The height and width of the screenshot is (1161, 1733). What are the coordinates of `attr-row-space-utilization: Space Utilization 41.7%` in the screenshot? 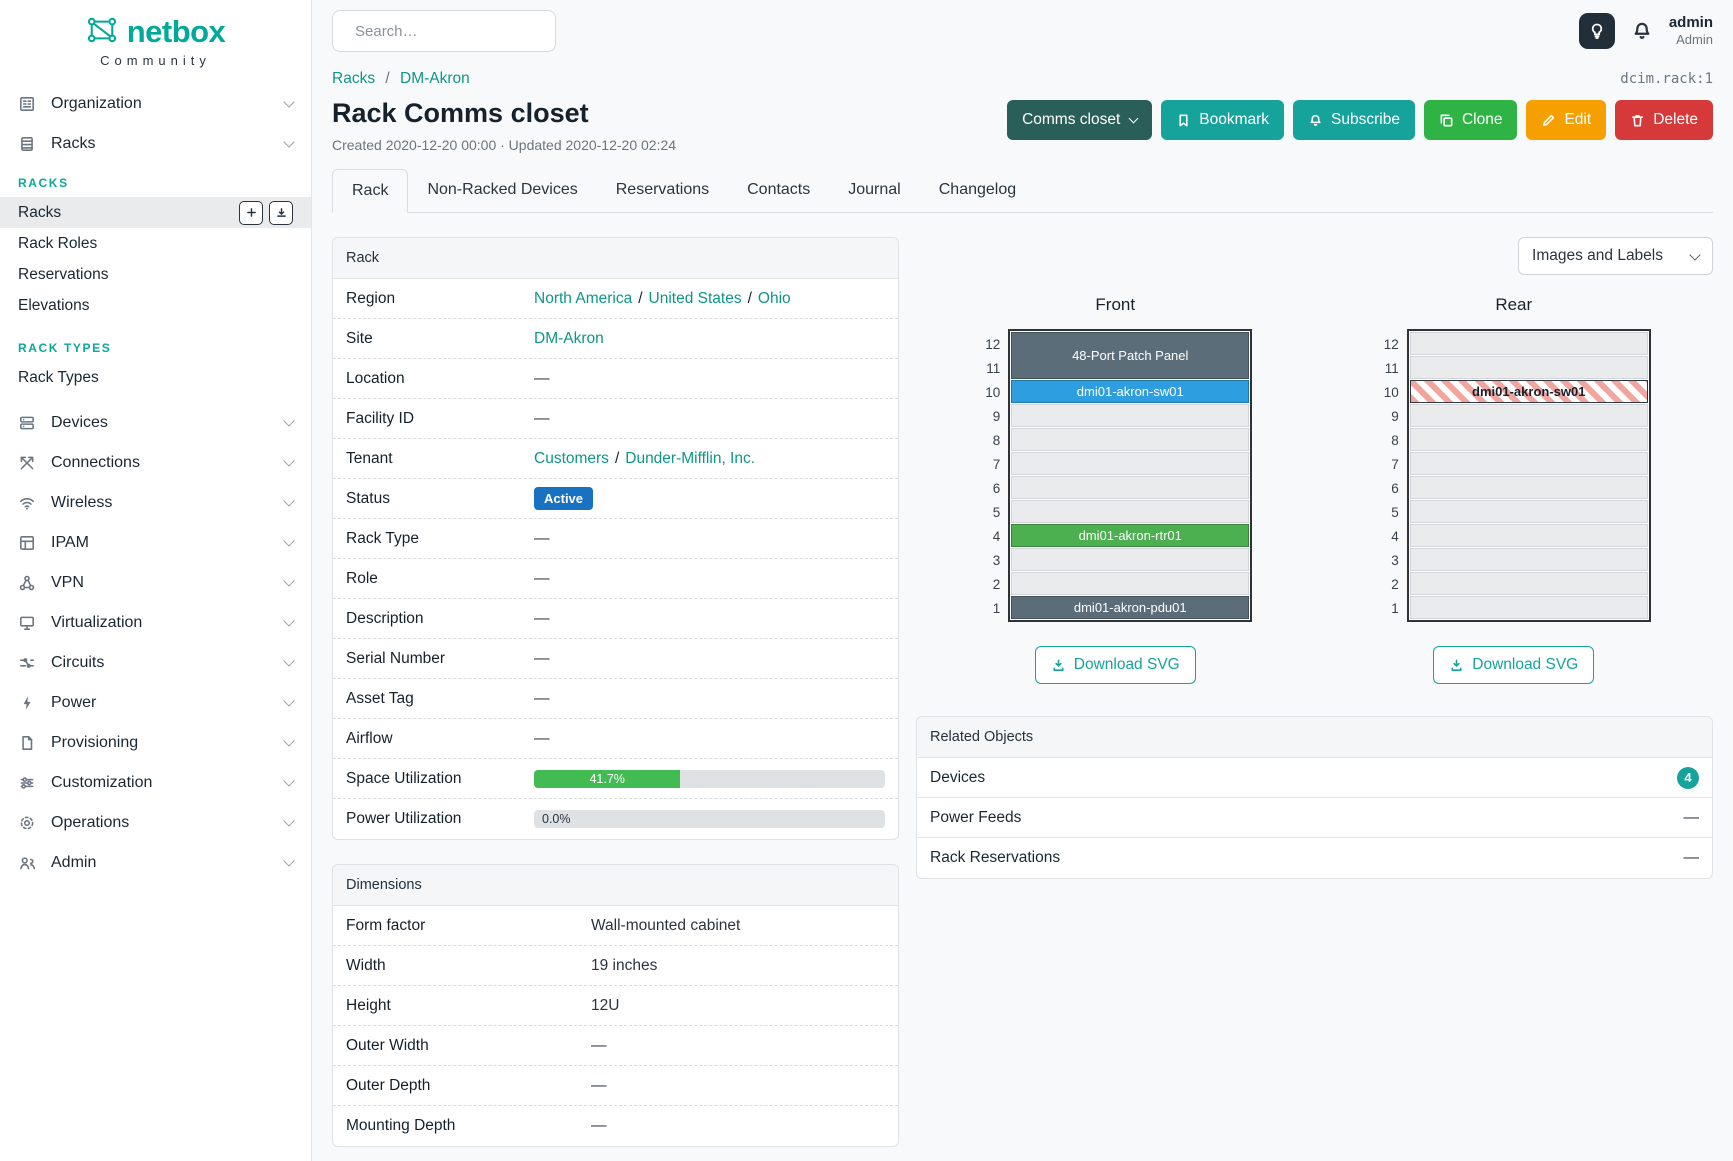 It's located at (615, 779).